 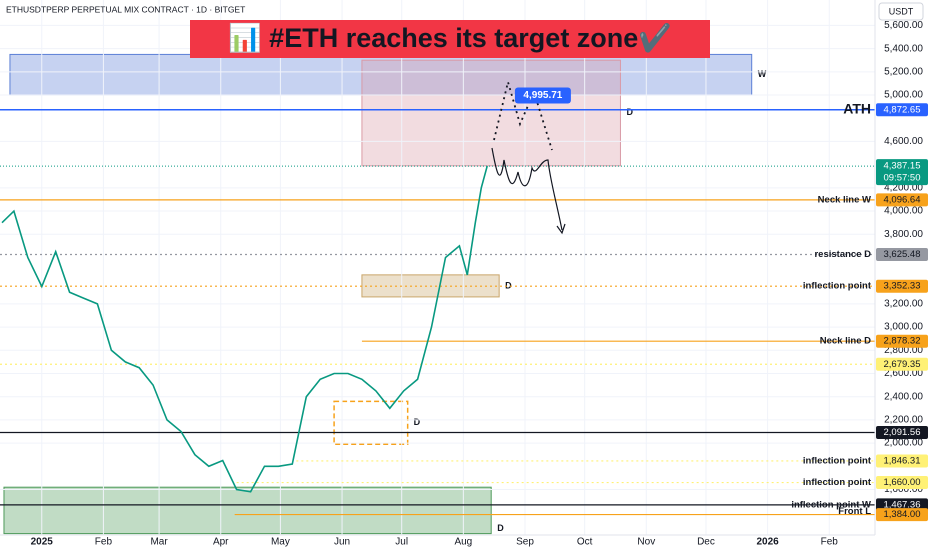 I want to click on x-tick-label: 2026, so click(x=767, y=542).